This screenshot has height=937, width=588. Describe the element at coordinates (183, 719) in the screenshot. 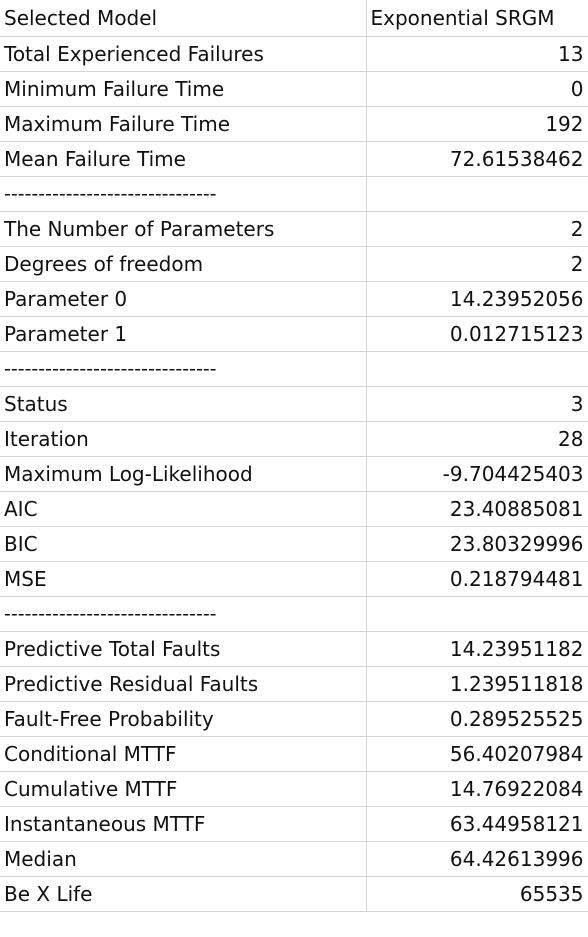

I see `row-label-cell: Fault-Free Probability` at that location.